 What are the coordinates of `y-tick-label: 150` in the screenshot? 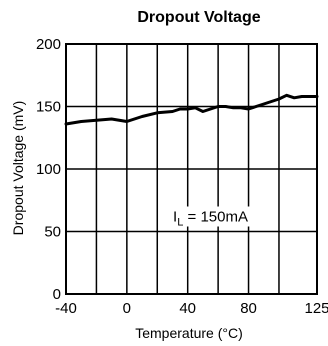 It's located at (48, 107).